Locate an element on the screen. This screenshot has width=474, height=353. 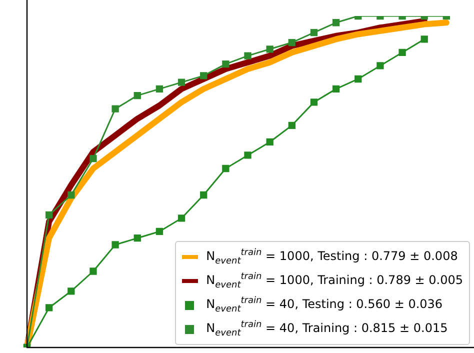
legend-label: N$_{event}$$^{train}$ = 40, Testing : 0.560 ± 0.036 is located at coordinates (324, 305).